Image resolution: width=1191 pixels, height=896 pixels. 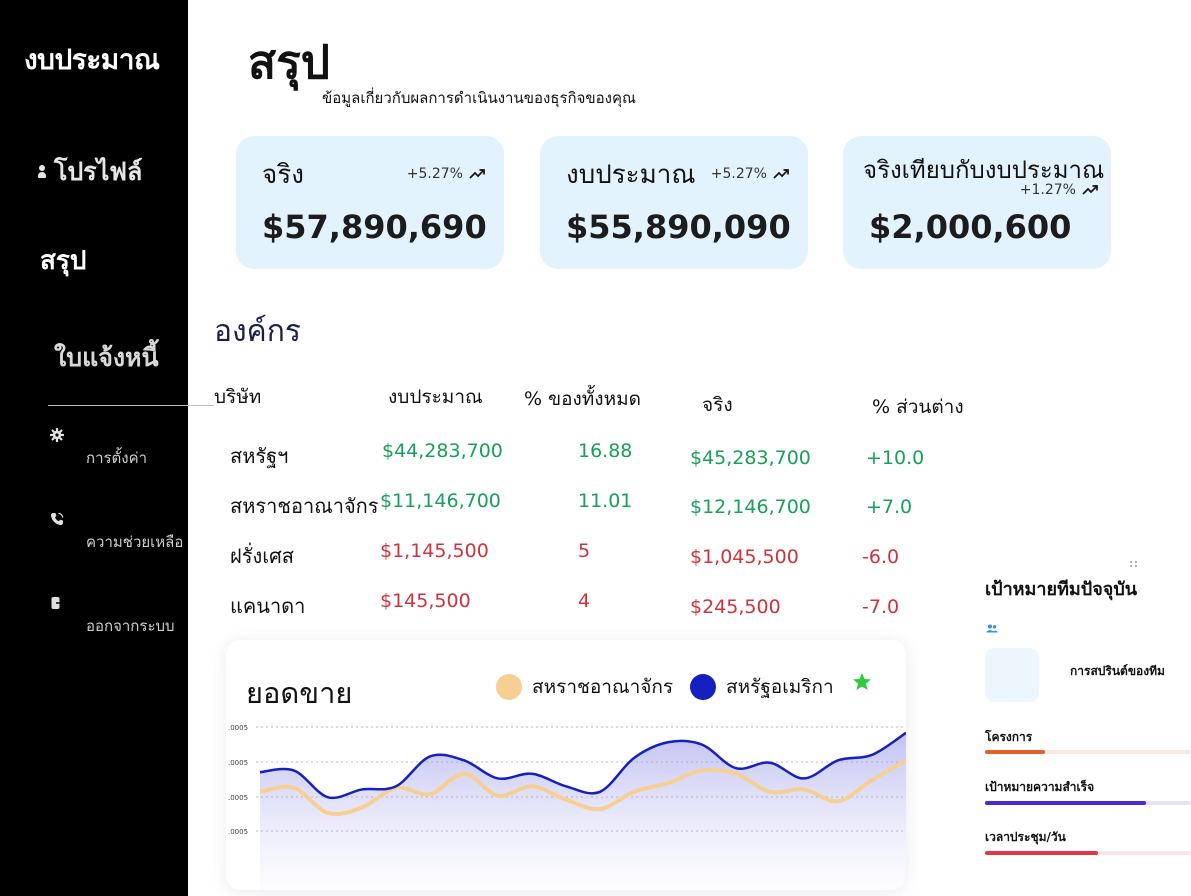 I want to click on legend-label-us: สหรัฐอเมริกา, so click(x=780, y=687).